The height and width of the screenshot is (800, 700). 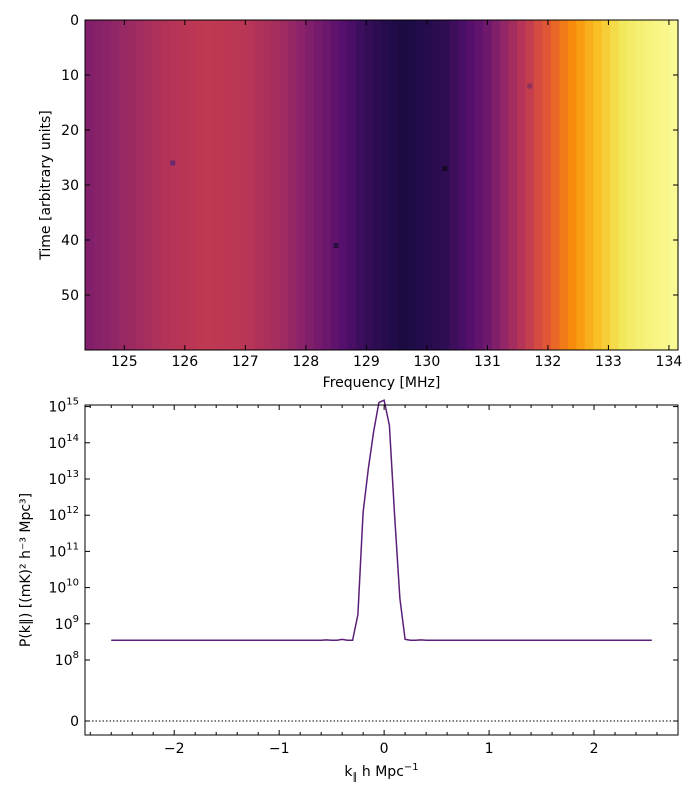 What do you see at coordinates (63, 442) in the screenshot?
I see `y-tick-label: 10¹⁴` at bounding box center [63, 442].